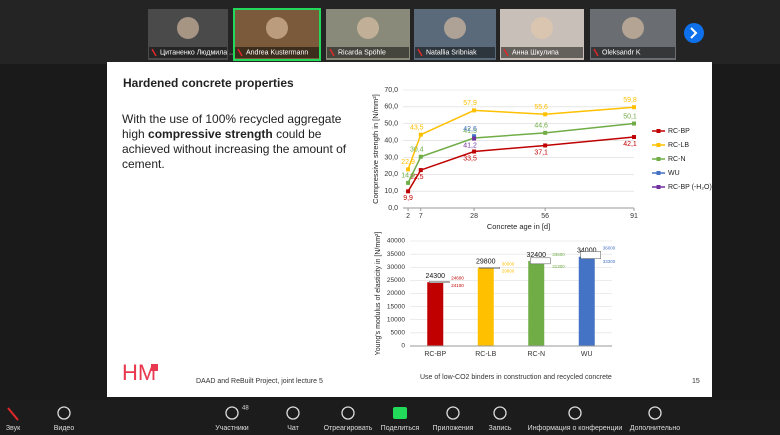  Describe the element at coordinates (232, 428) in the screenshot. I see `toolbar-label: Участники` at that location.